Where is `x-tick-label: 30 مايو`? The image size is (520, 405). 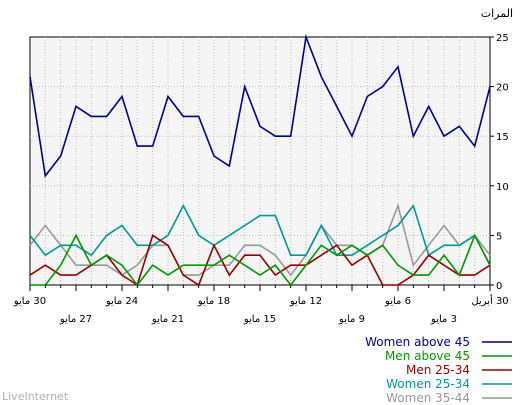 x-tick-label: 30 مايو is located at coordinates (29, 301).